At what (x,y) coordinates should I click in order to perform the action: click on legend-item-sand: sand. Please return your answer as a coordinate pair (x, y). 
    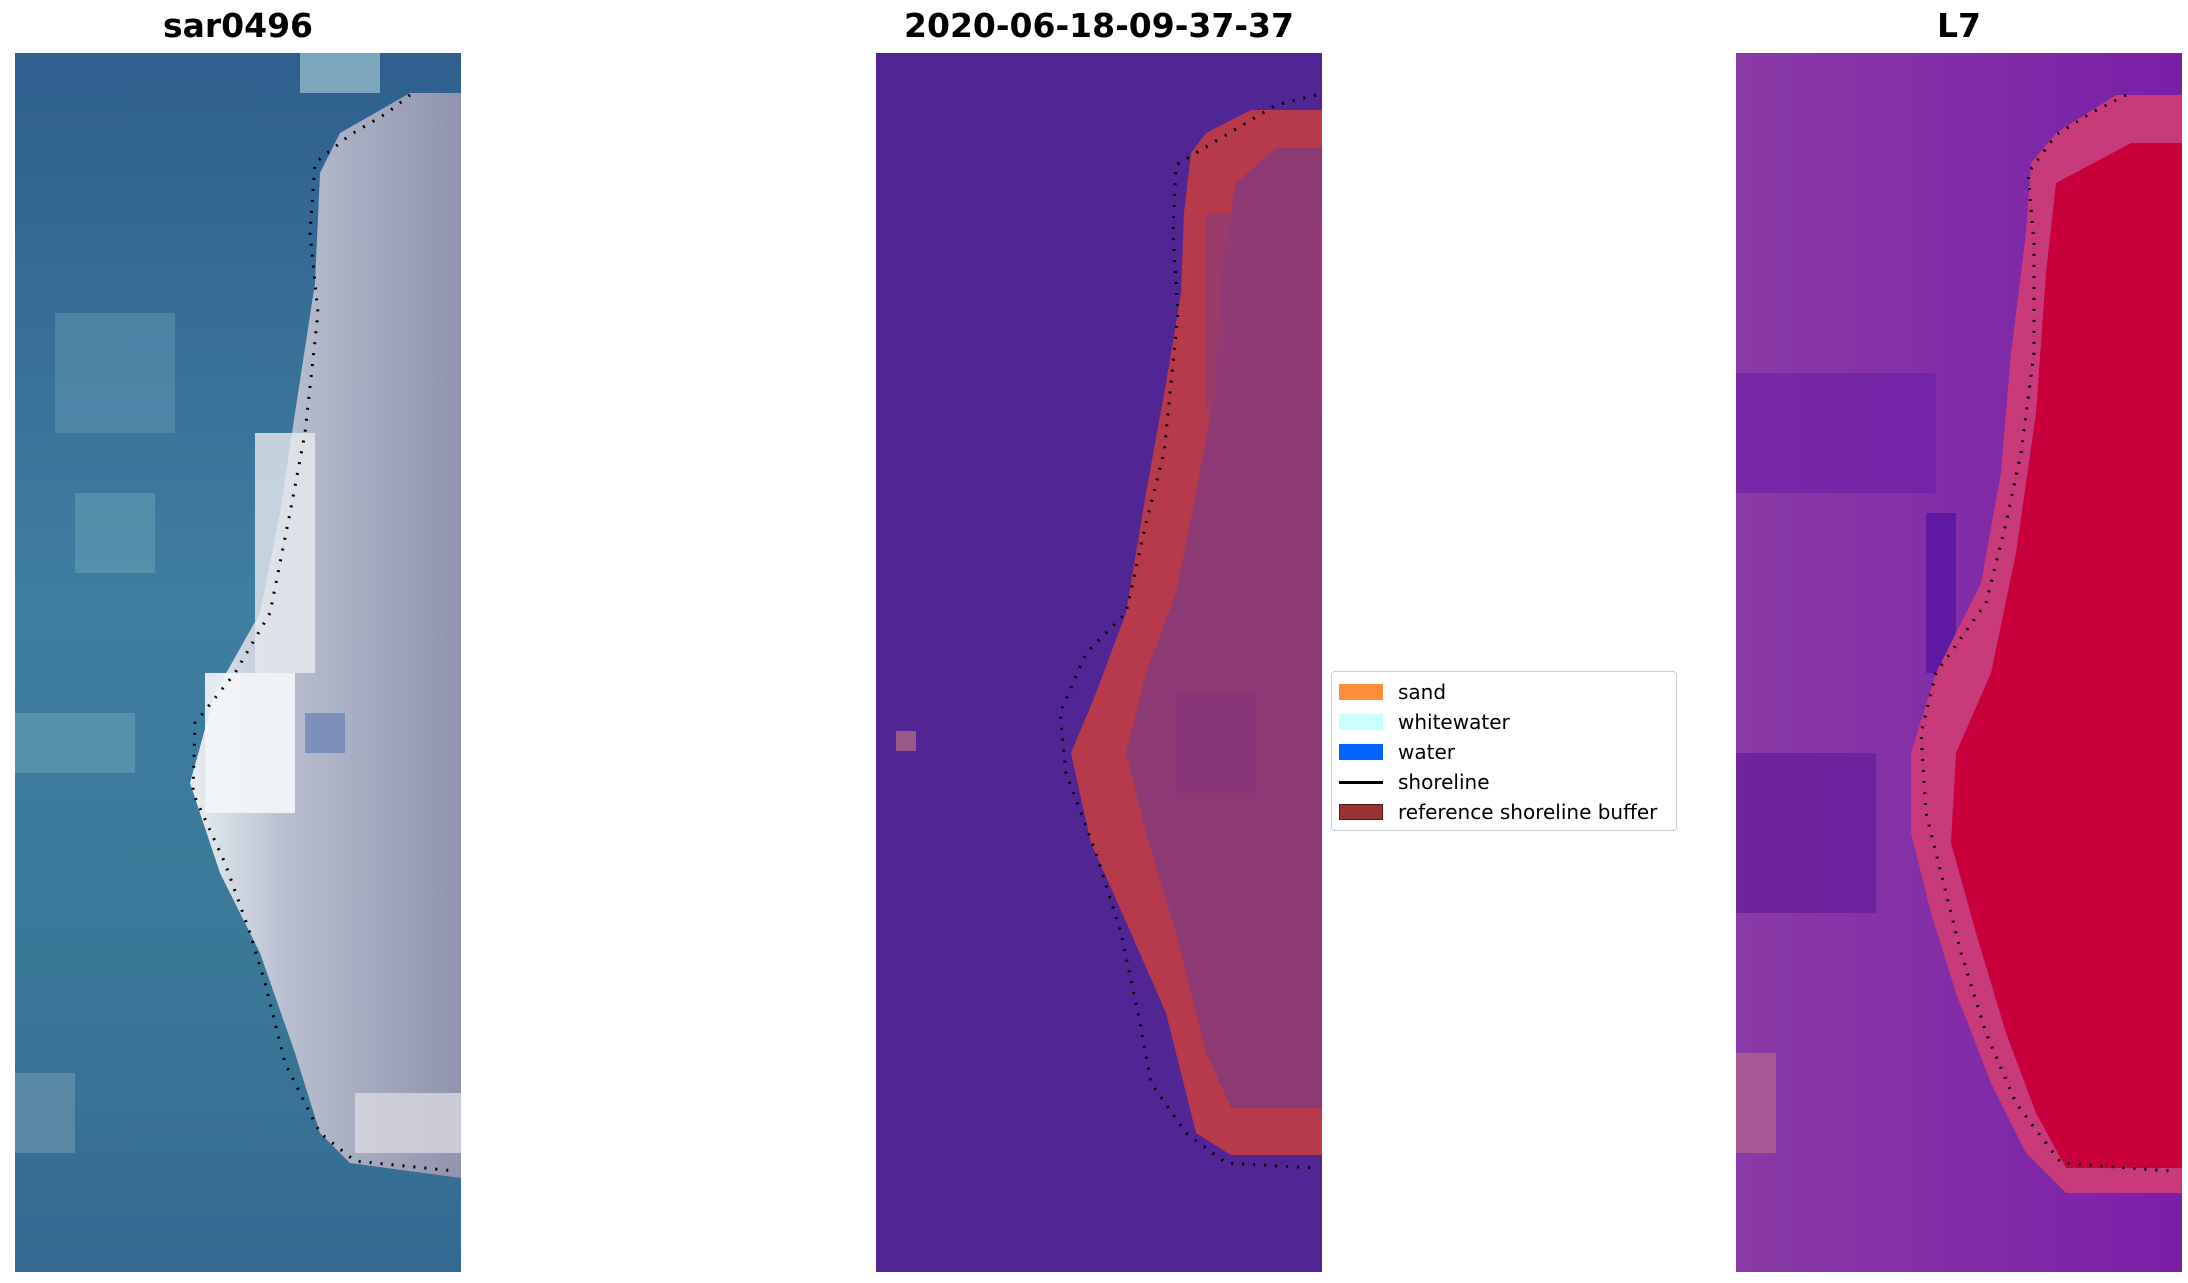
    Looking at the image, I should click on (1504, 692).